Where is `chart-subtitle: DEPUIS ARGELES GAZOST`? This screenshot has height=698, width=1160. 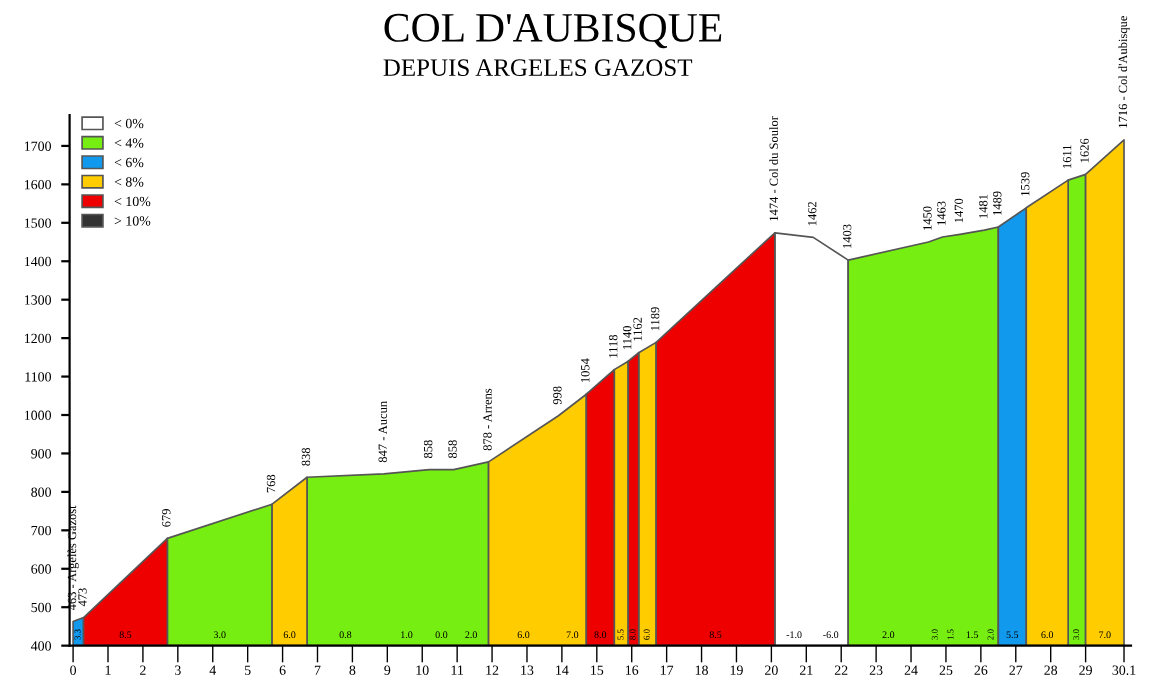 chart-subtitle: DEPUIS ARGELES GAZOST is located at coordinates (538, 68).